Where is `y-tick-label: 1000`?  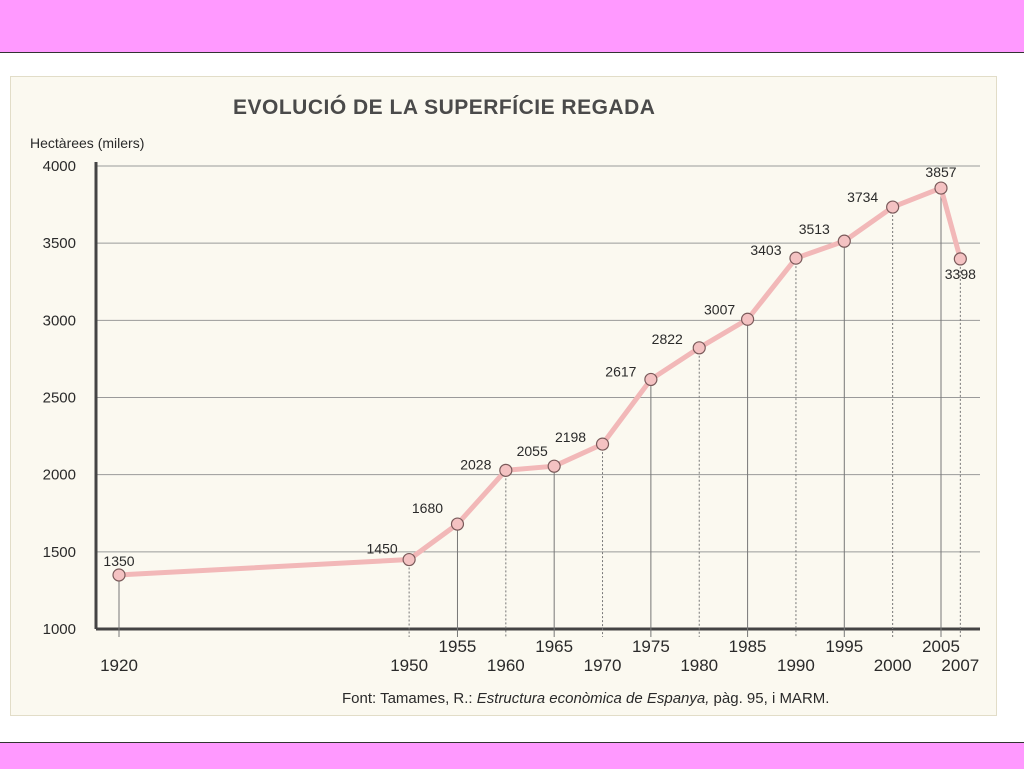 y-tick-label: 1000 is located at coordinates (59, 629).